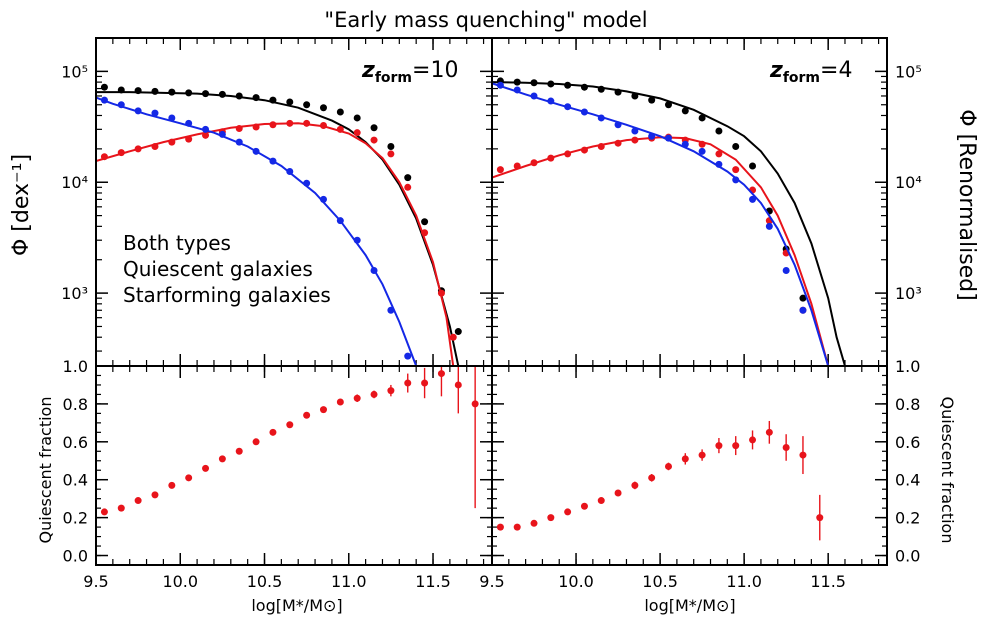 The image size is (981, 617). I want to click on legend-item-both: Both types, so click(177, 243).